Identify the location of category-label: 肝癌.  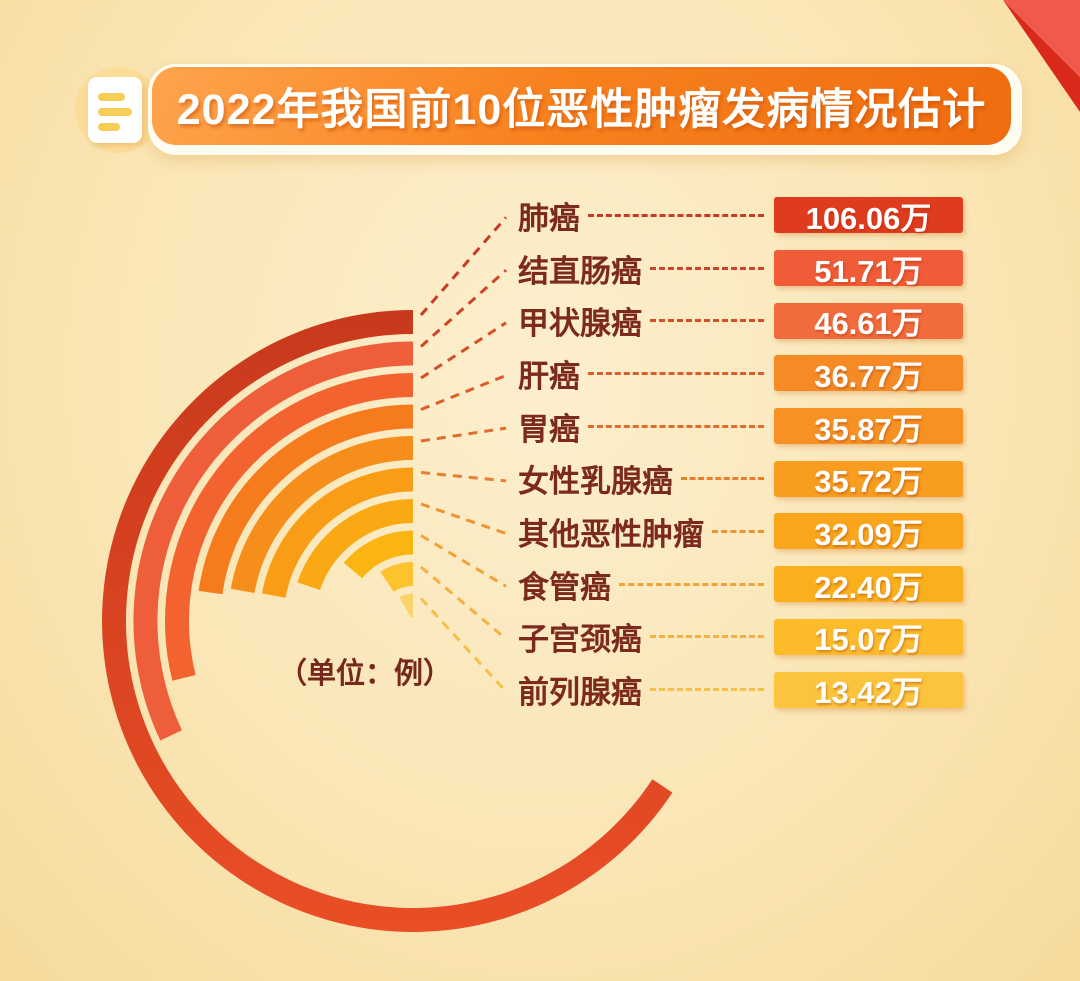
(549, 376).